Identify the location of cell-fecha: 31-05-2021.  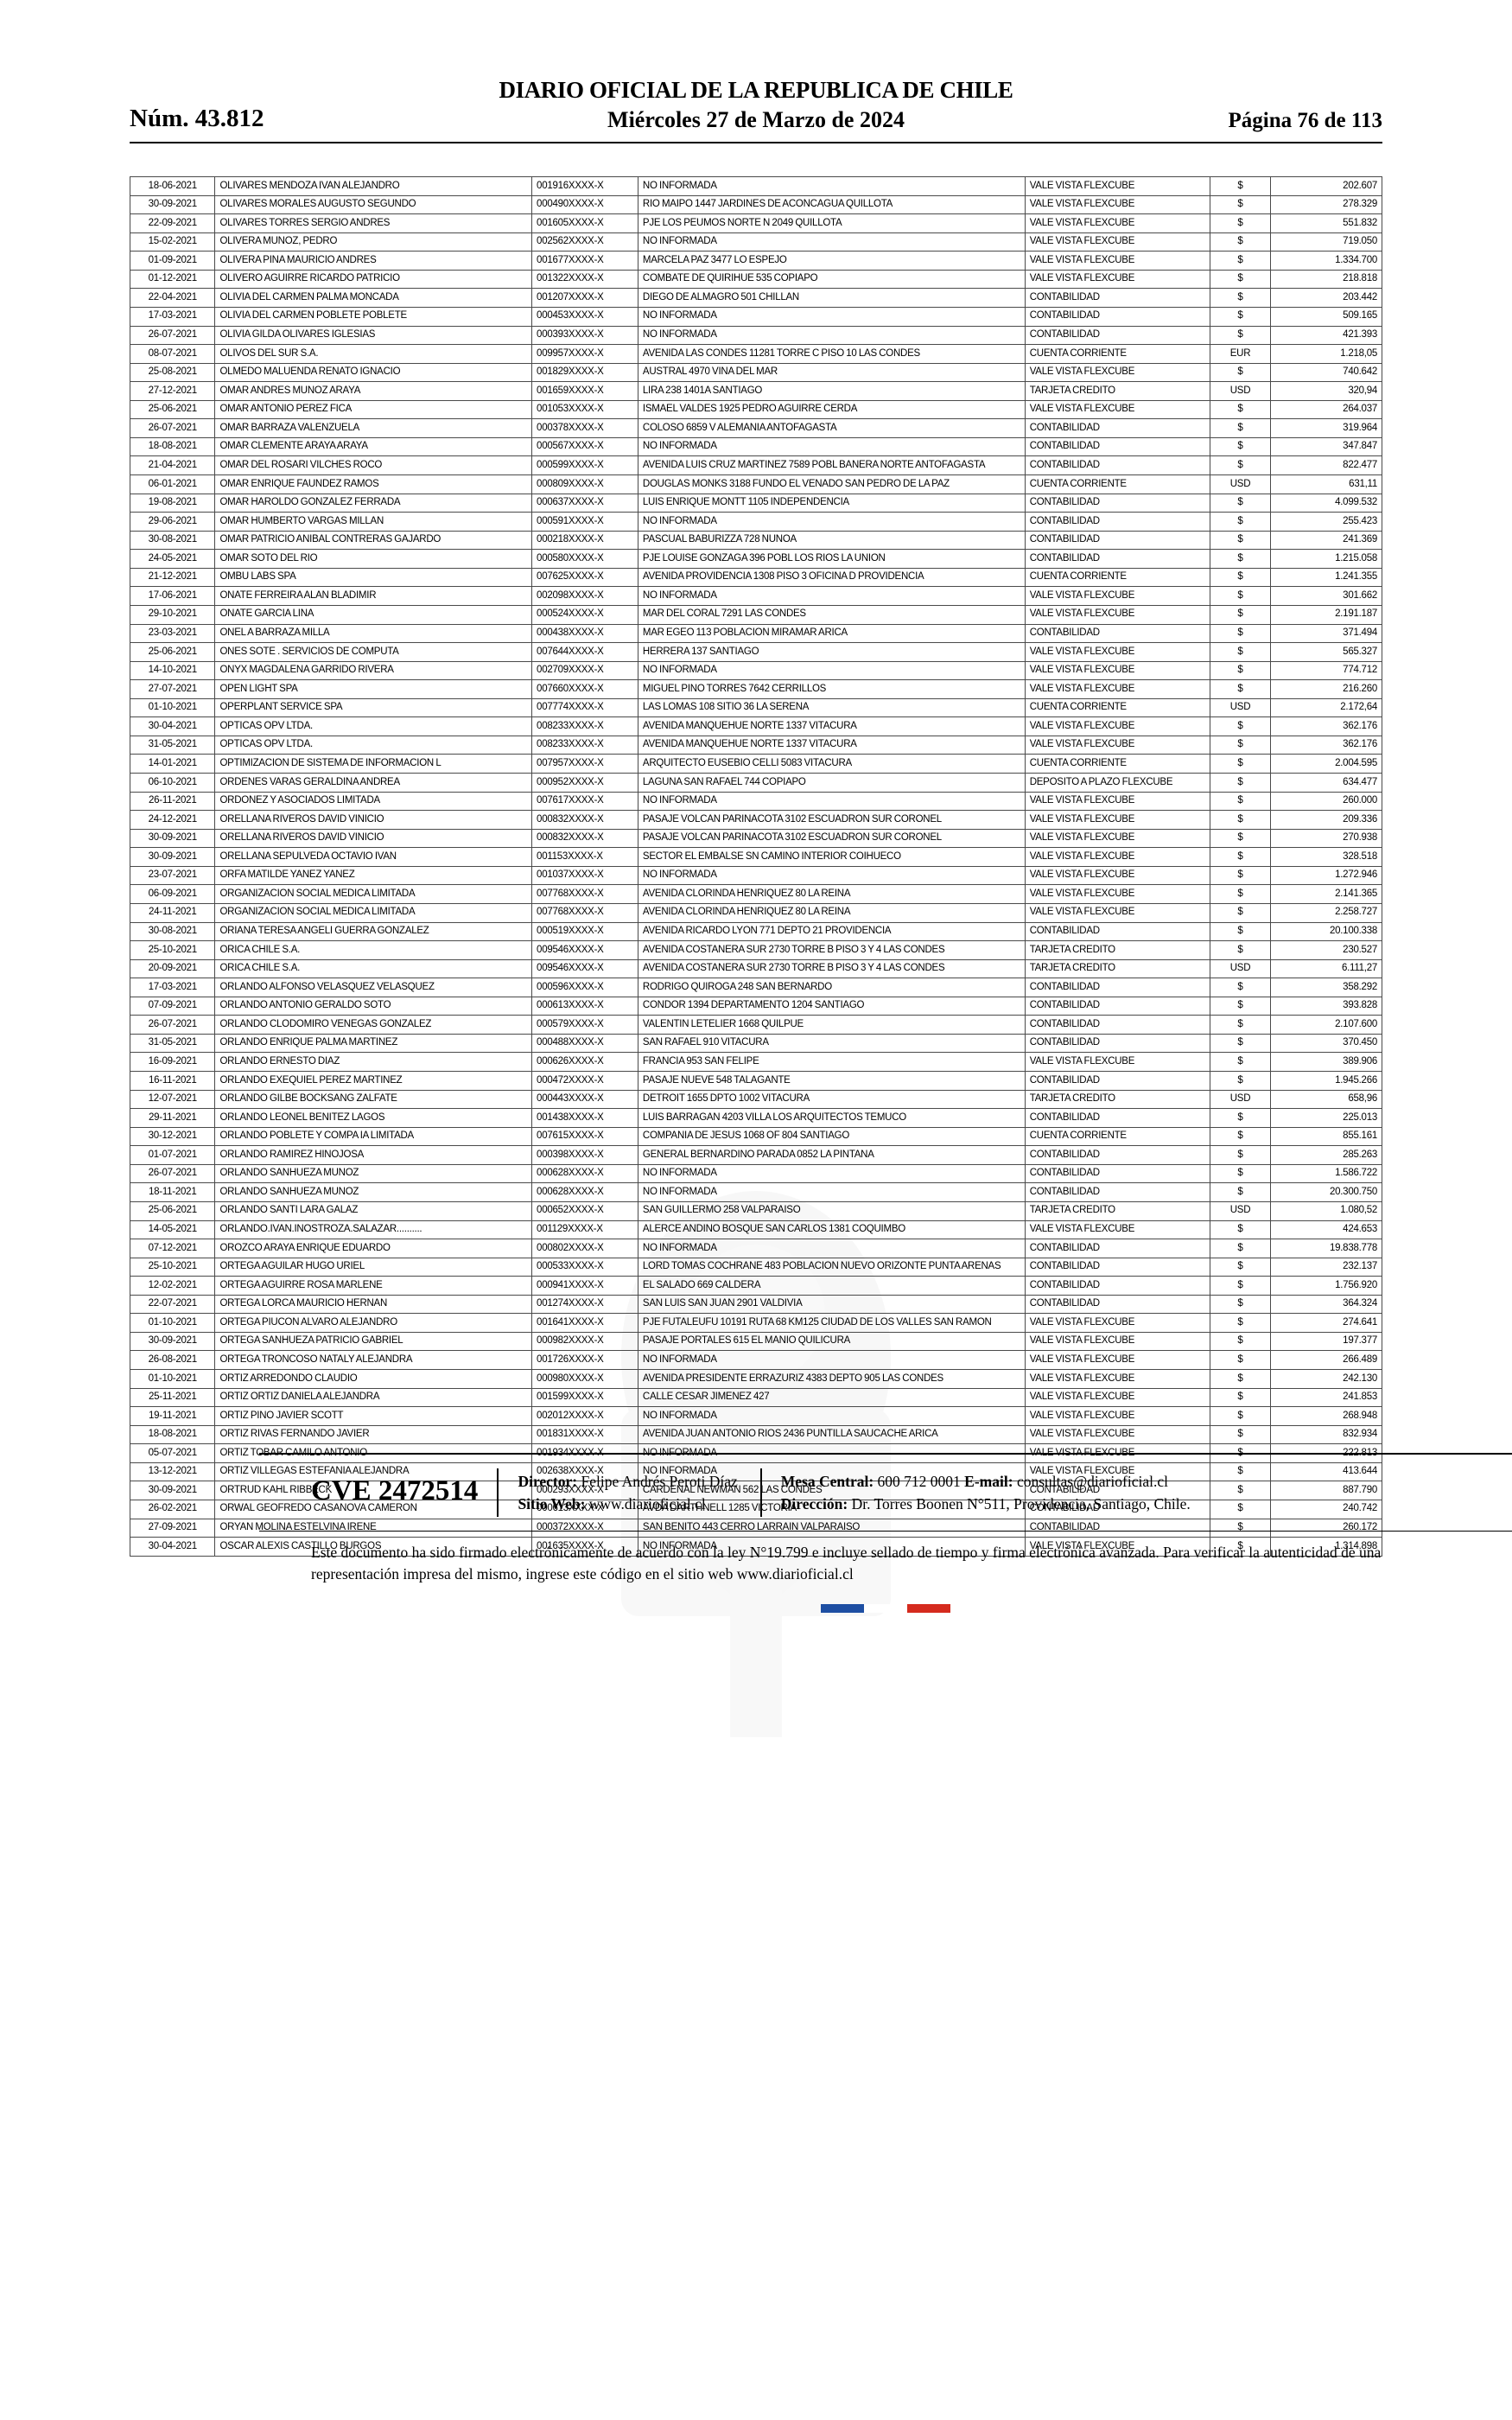
(172, 745).